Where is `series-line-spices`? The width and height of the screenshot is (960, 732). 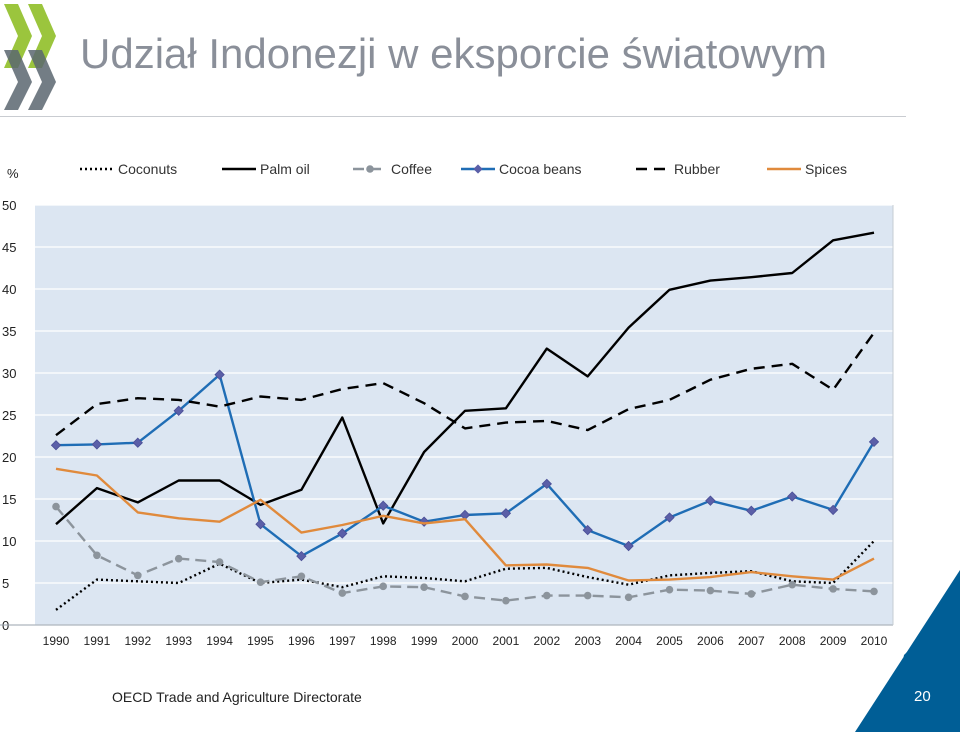
series-line-spices is located at coordinates (465, 524).